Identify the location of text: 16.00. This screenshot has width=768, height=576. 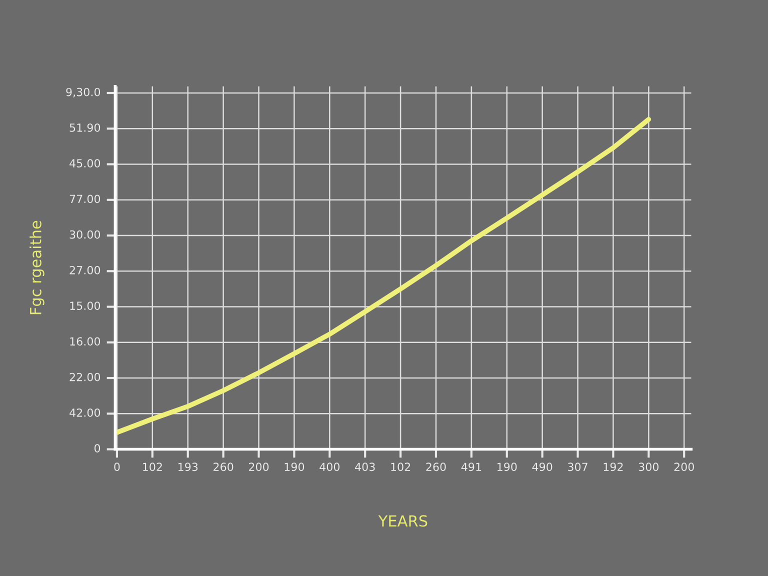
(85, 341).